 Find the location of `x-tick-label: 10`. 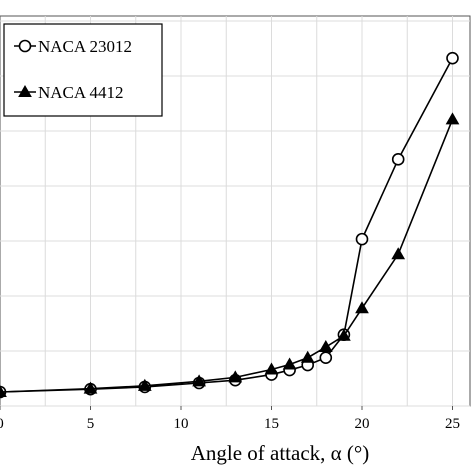

x-tick-label: 10 is located at coordinates (181, 424).